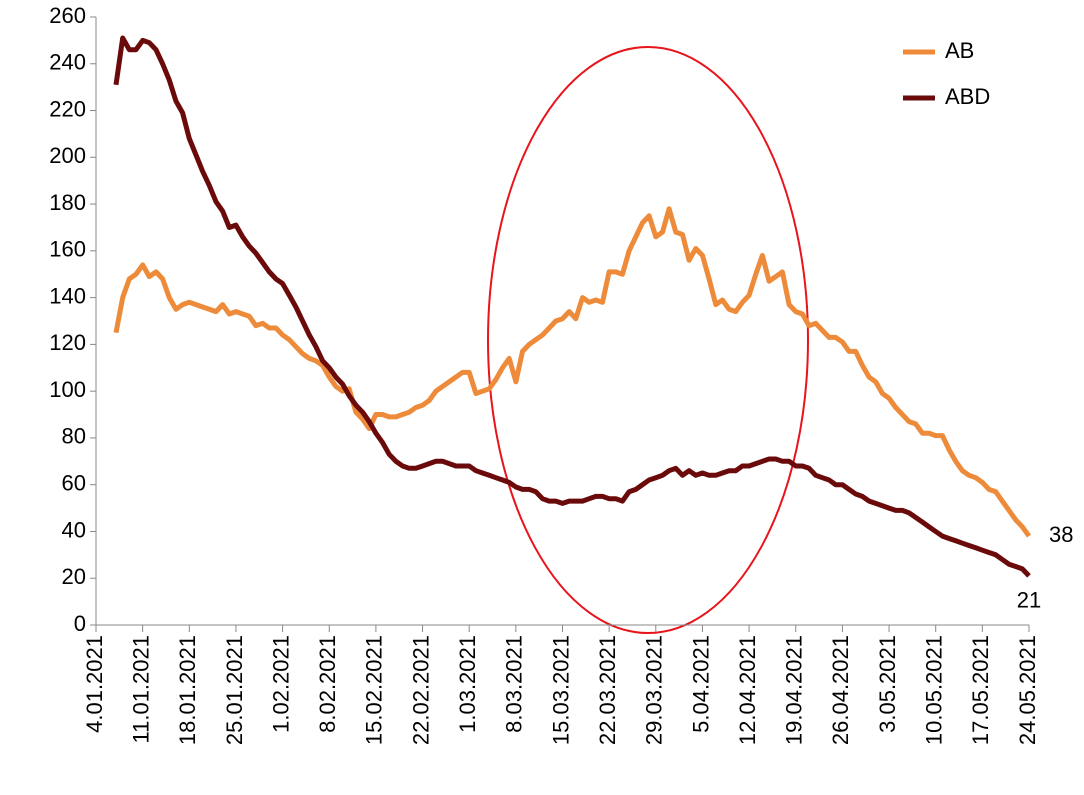  Describe the element at coordinates (959, 50) in the screenshot. I see `legend-label: AB` at that location.